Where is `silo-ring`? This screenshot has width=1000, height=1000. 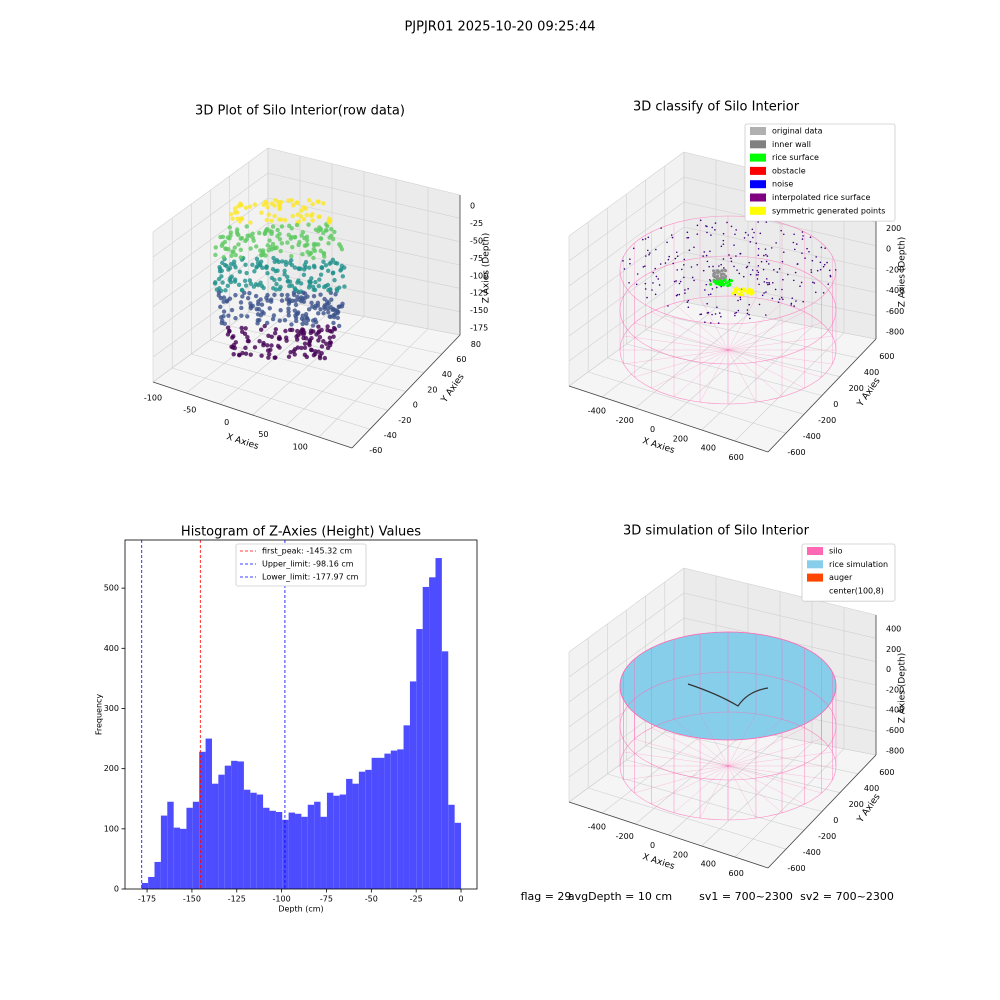
silo-ring is located at coordinates (728, 350).